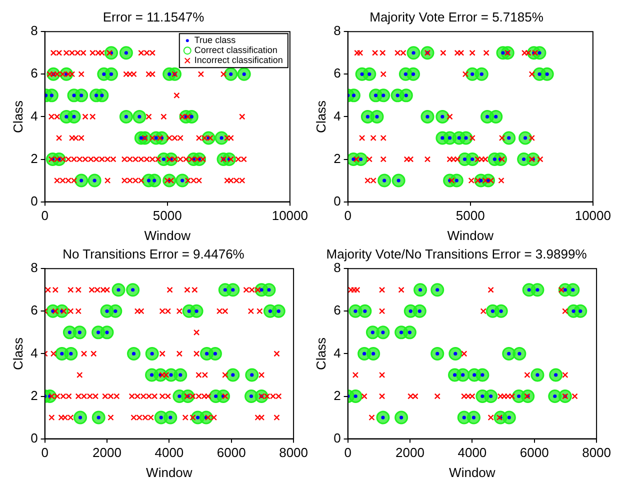 The height and width of the screenshot is (491, 622). Describe the element at coordinates (457, 254) in the screenshot. I see `chart-title: Majority Vote/No Transitions Error = 3.9899%` at that location.